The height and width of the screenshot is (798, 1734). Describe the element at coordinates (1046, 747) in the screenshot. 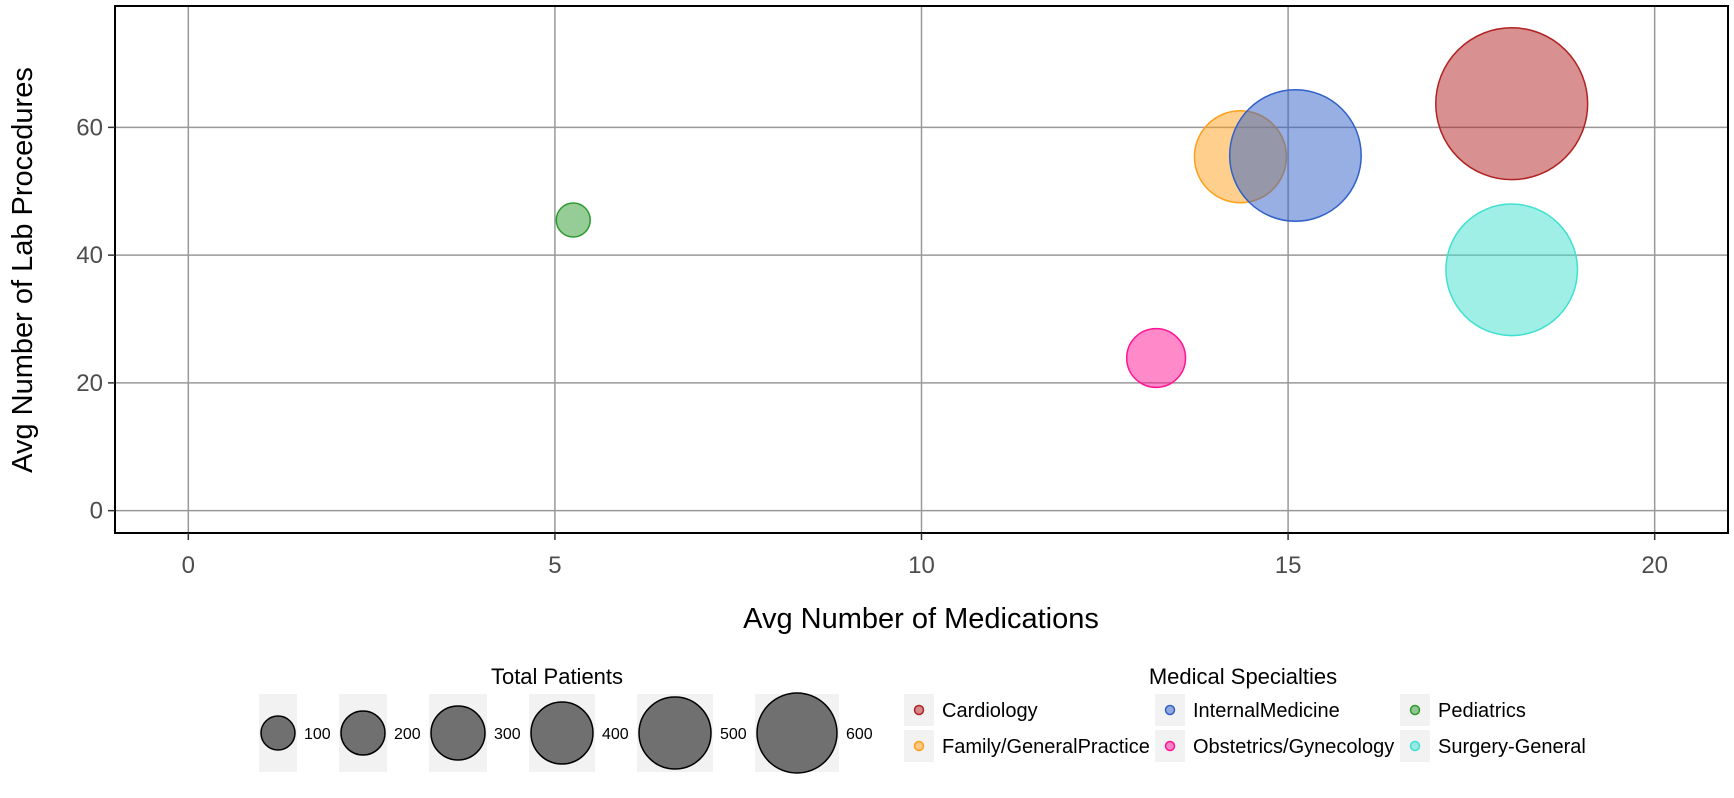

I see `color-legend-label-family-generalpractice: Family/GeneralPractice` at that location.